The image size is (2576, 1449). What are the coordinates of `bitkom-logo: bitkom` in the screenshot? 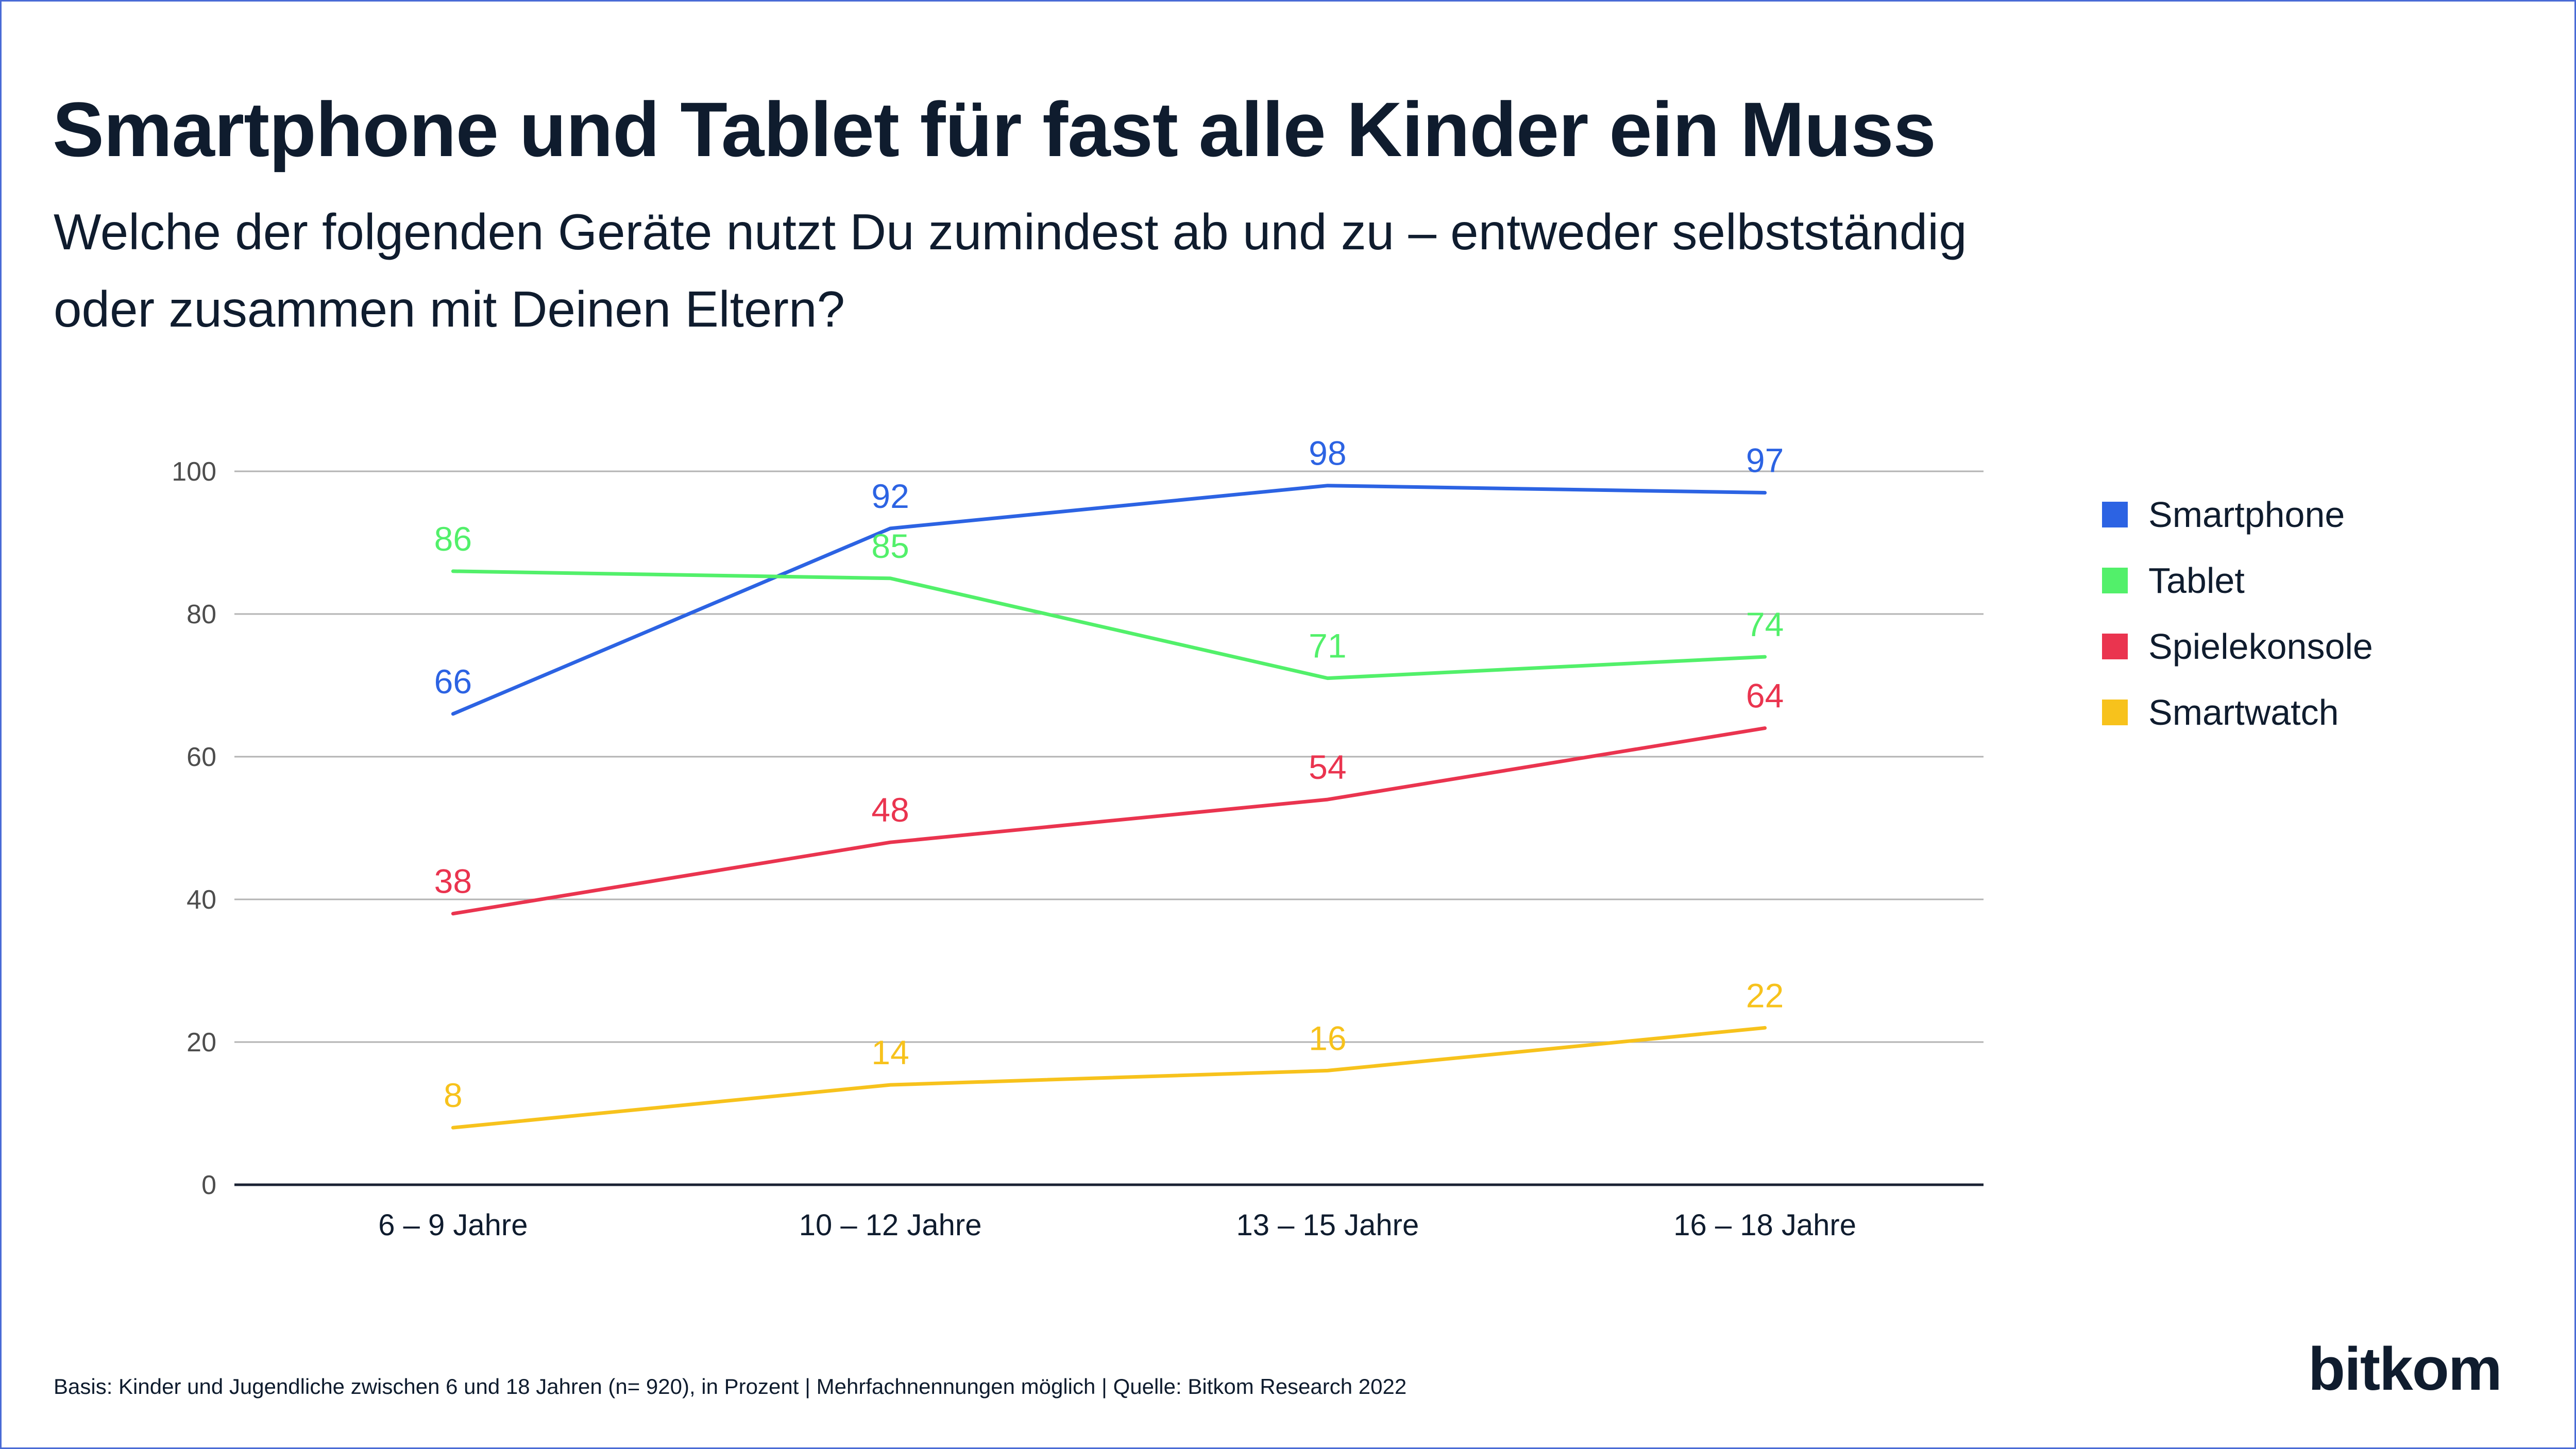 It's located at (2405, 1369).